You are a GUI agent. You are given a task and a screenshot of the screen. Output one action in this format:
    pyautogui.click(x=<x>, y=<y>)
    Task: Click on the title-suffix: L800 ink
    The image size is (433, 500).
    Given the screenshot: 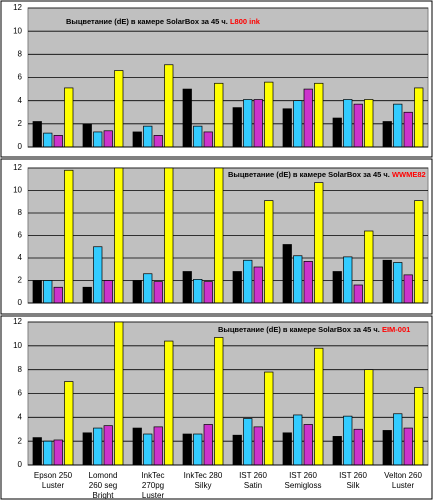 What is the action you would take?
    pyautogui.click(x=245, y=21)
    